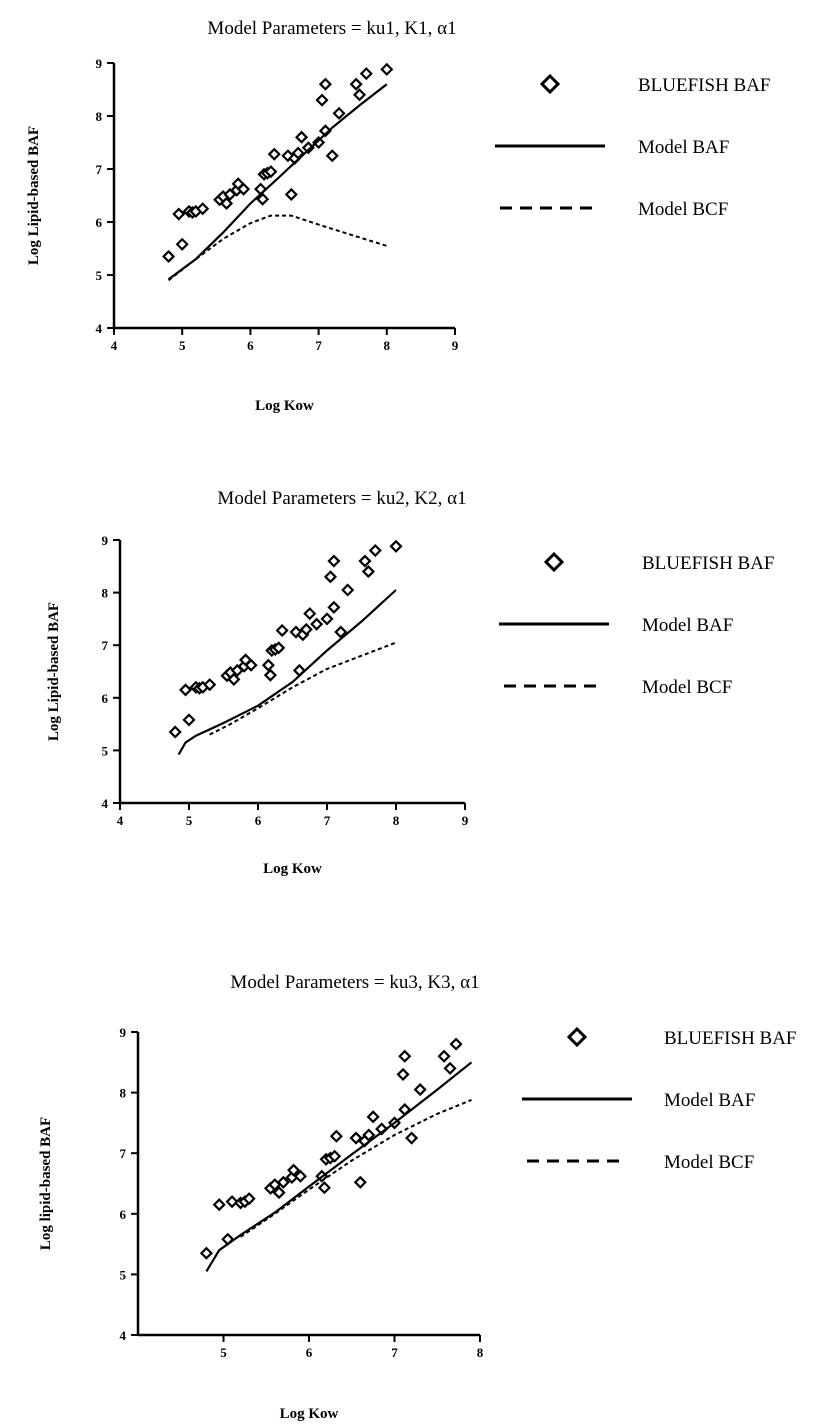 This screenshot has width=826, height=1426. What do you see at coordinates (550, 84) in the screenshot?
I see `legend-diamond-marker` at bounding box center [550, 84].